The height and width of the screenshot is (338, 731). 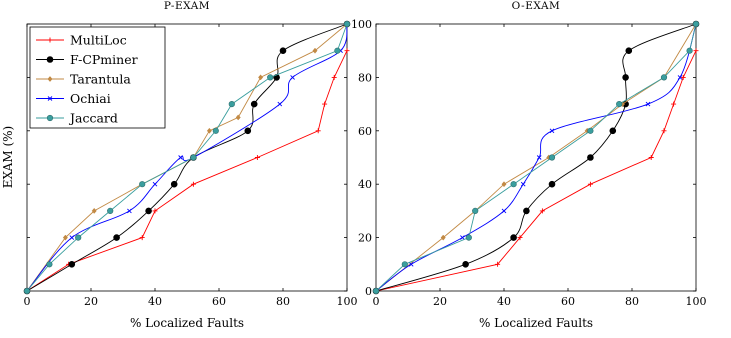 What do you see at coordinates (368, 291) in the screenshot?
I see `y-tick-label: 0` at bounding box center [368, 291].